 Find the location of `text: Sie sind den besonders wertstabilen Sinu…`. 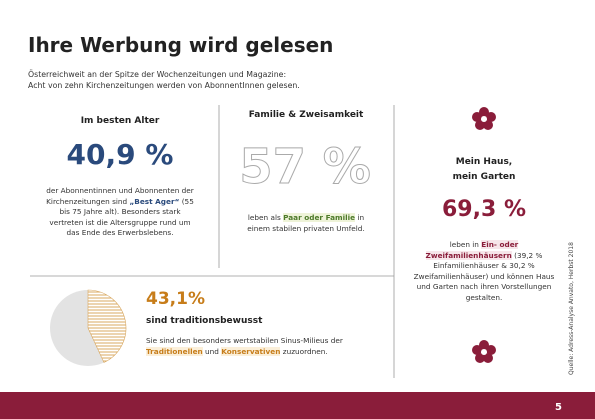

text: Sie sind den besonders wertstabilen Sinu… is located at coordinates (244, 340).